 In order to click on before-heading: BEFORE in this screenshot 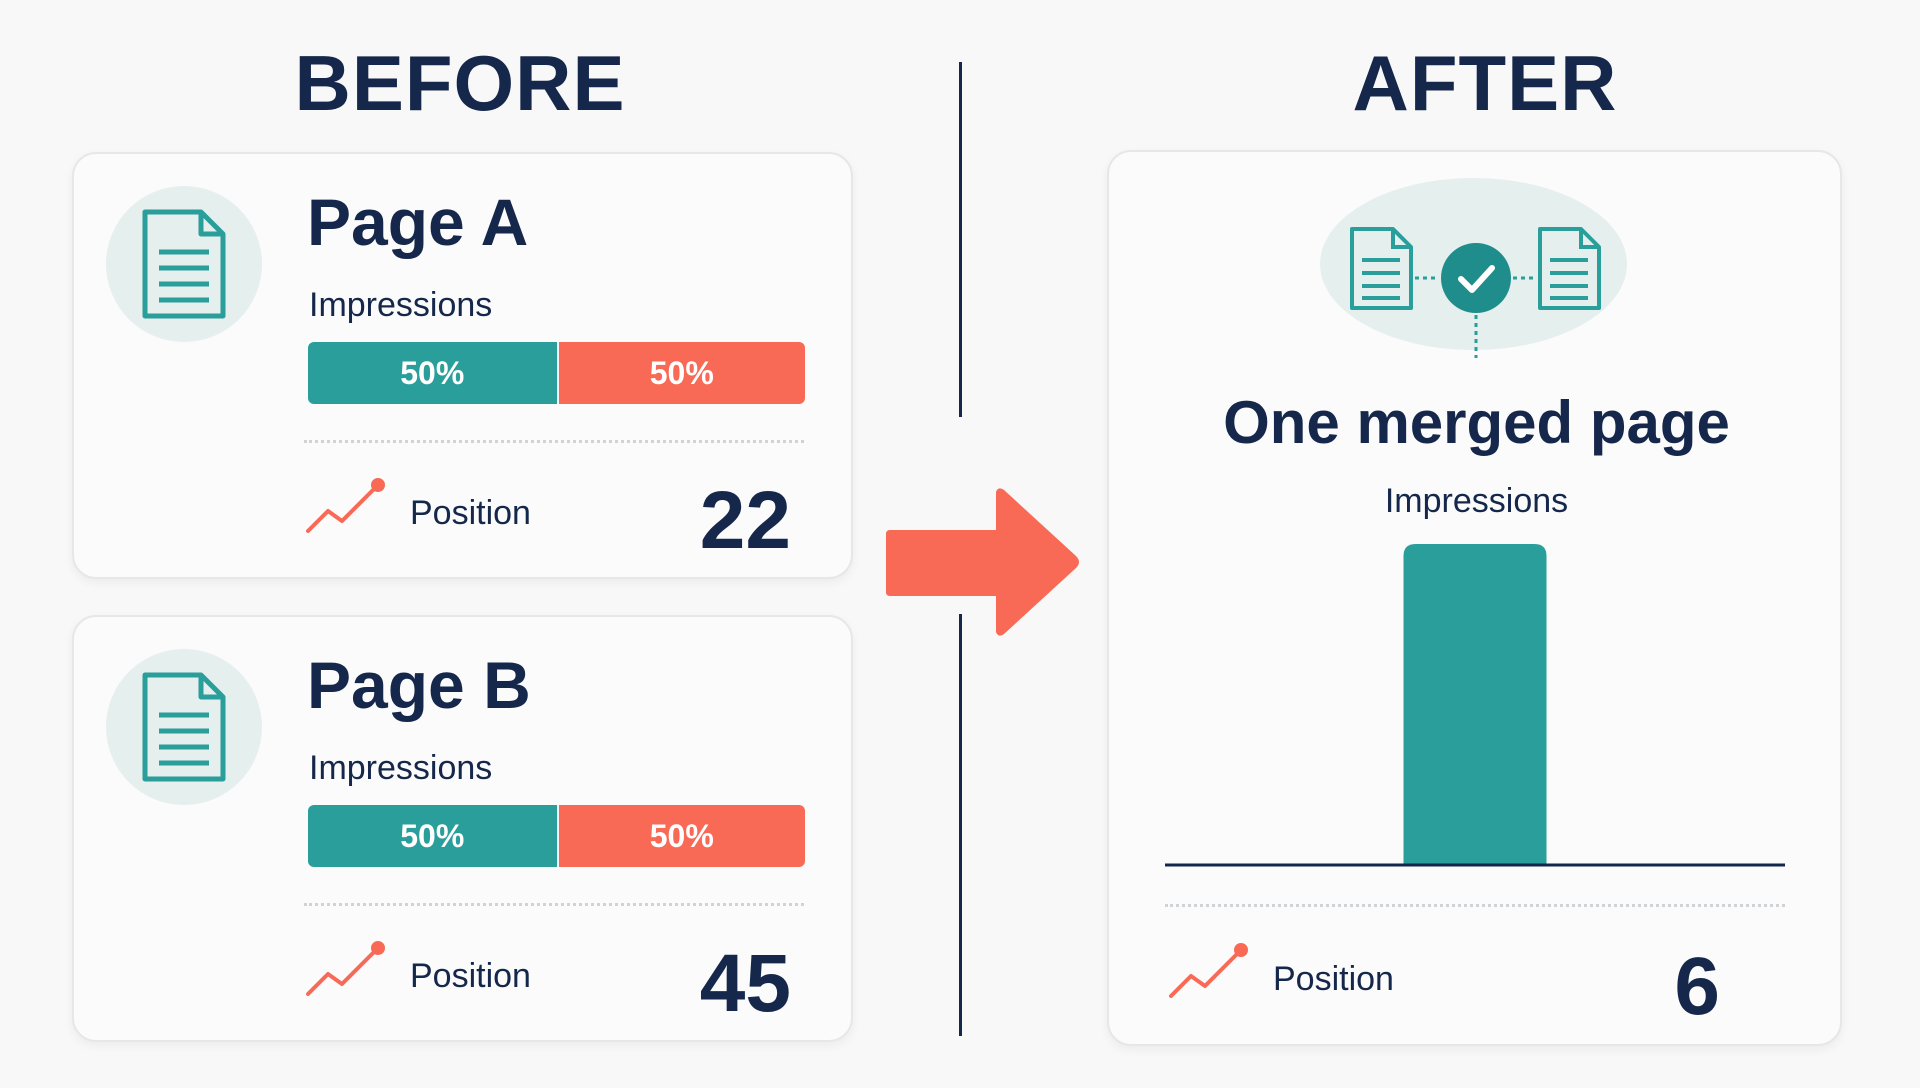, I will do `click(460, 83)`.